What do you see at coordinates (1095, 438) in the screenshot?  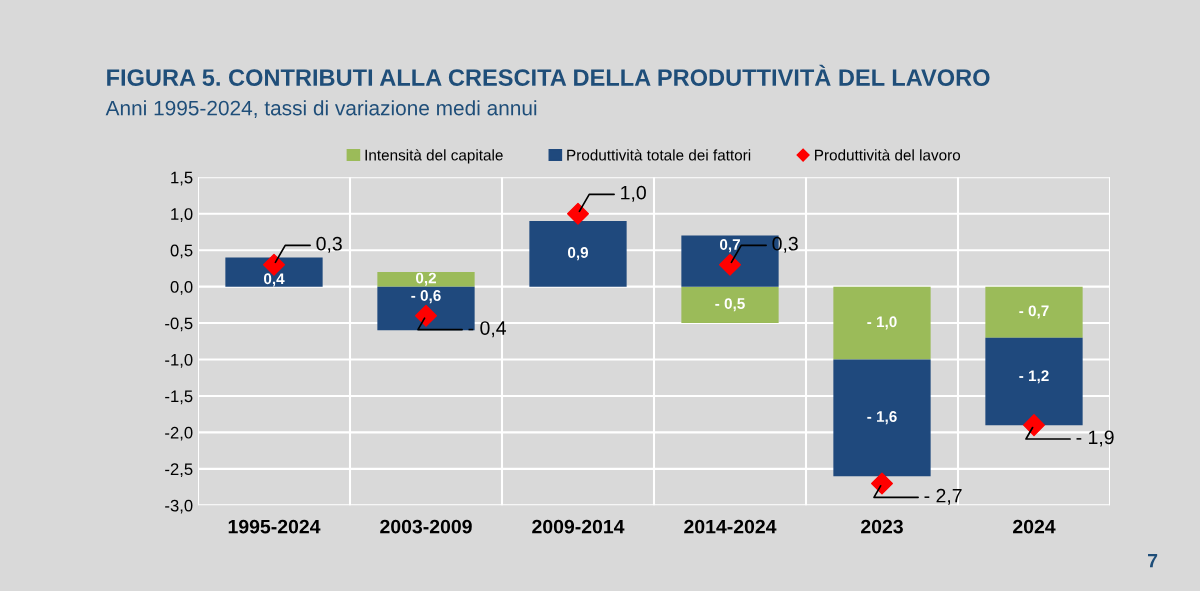 I see `data-label: - 1,9` at bounding box center [1095, 438].